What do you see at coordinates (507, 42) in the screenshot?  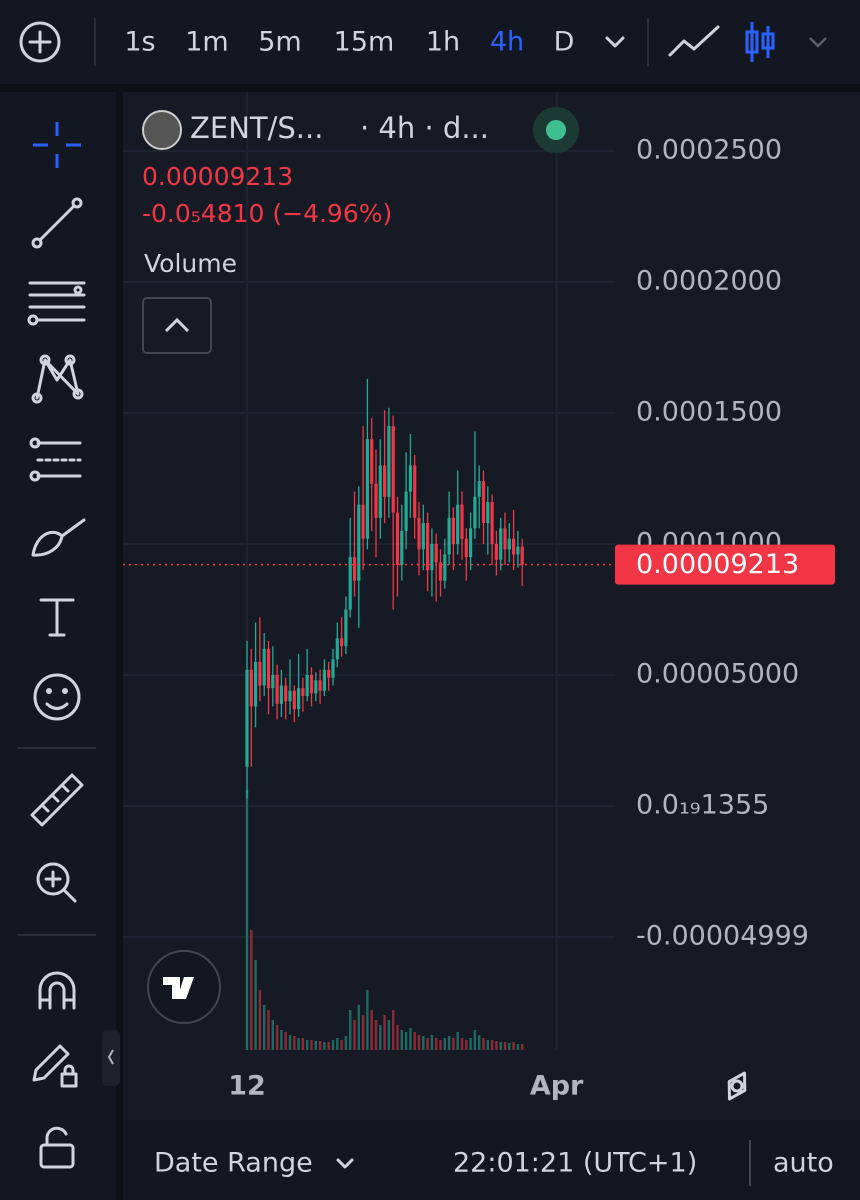 I see `interval-button: 4h` at bounding box center [507, 42].